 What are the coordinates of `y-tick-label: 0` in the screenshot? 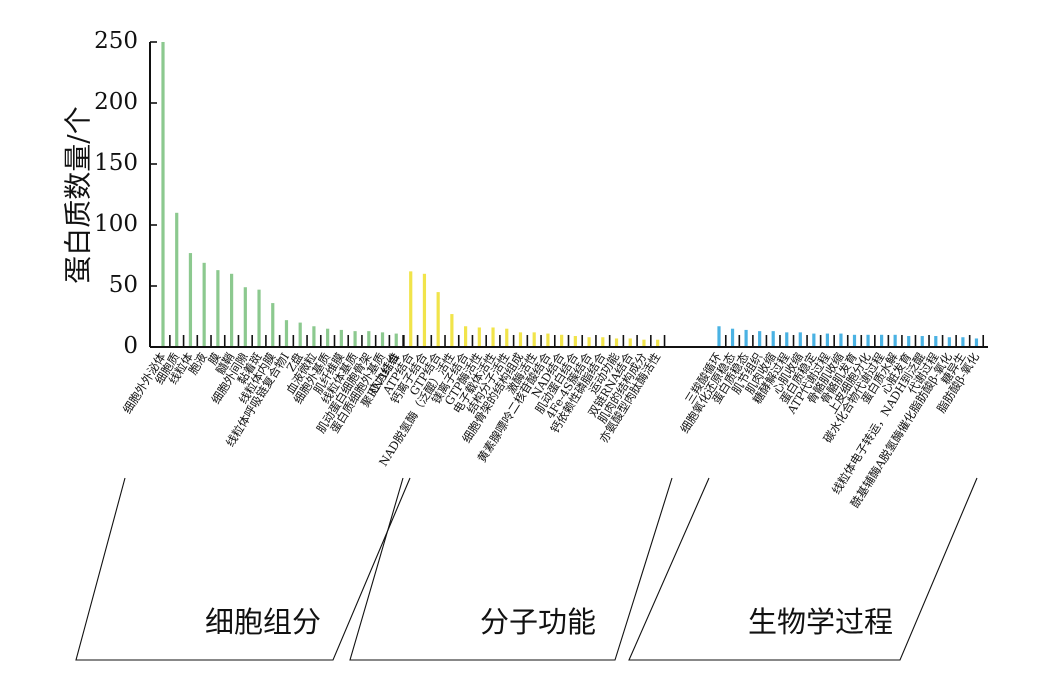 It's located at (130, 346).